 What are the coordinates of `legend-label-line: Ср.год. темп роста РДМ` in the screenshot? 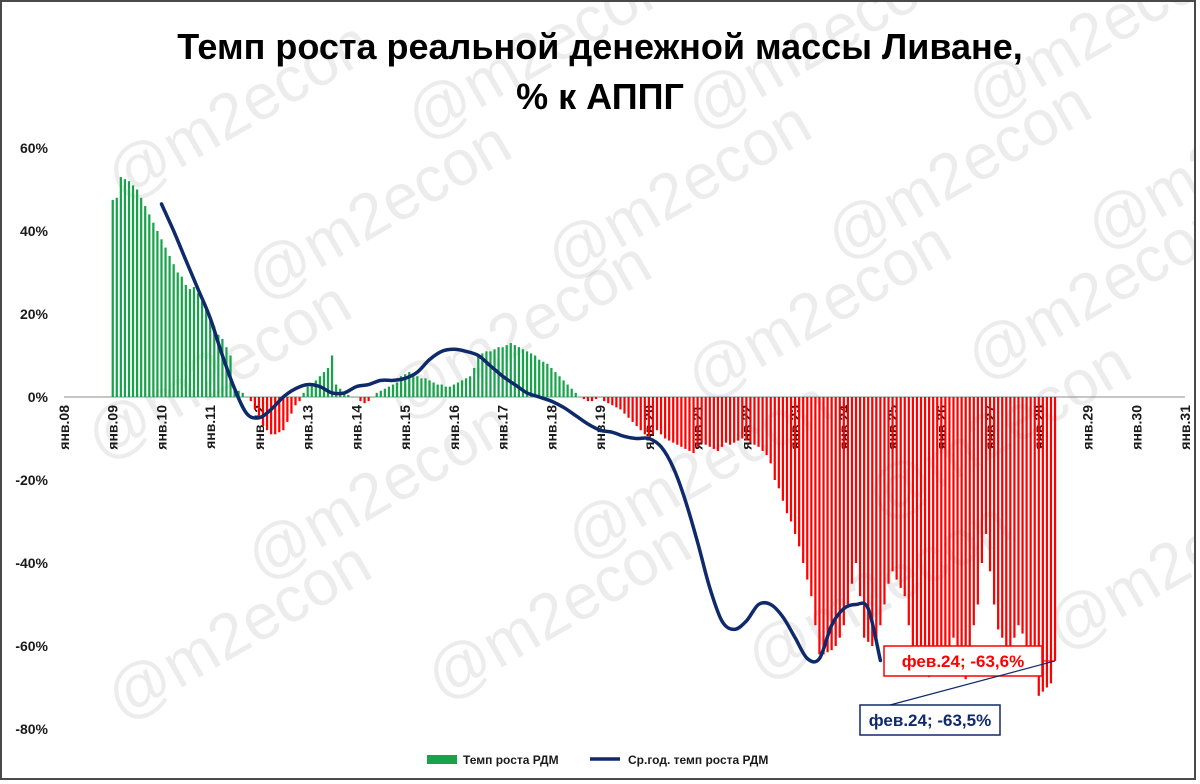 It's located at (698, 760).